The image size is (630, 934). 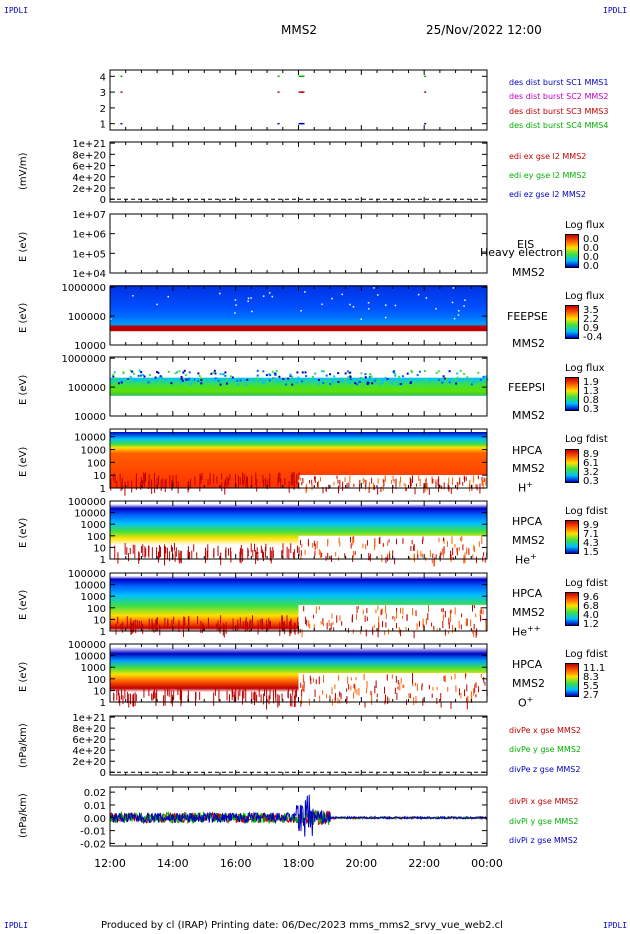 What do you see at coordinates (89, 189) in the screenshot?
I see `y-tick-label: 2e+20` at bounding box center [89, 189].